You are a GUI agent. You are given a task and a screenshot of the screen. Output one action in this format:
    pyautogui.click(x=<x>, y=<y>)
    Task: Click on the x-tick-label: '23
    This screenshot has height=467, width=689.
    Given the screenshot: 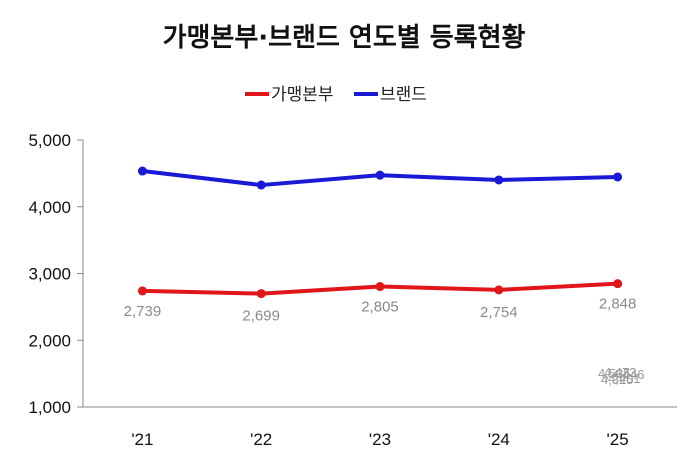 What is the action you would take?
    pyautogui.click(x=380, y=439)
    